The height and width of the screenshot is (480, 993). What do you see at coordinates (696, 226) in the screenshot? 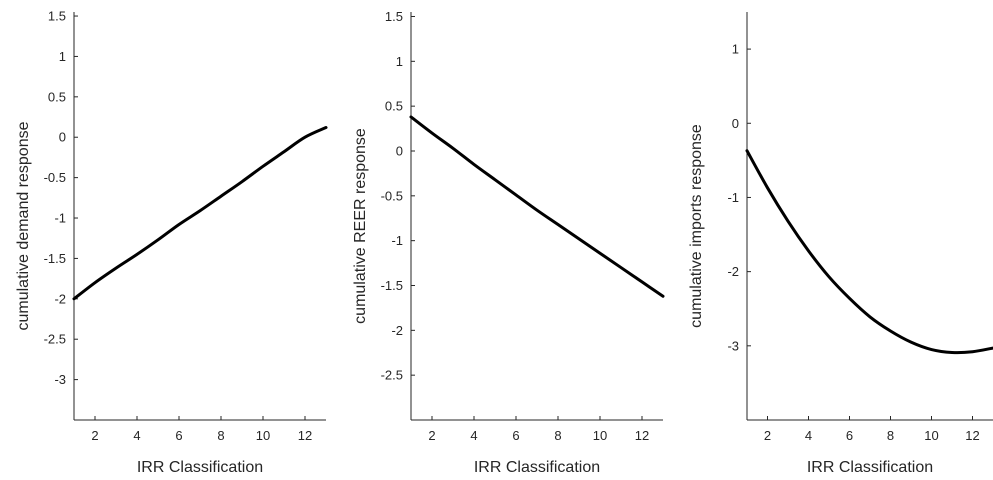
I see `y-axis-title: cumulative imports response` at bounding box center [696, 226].